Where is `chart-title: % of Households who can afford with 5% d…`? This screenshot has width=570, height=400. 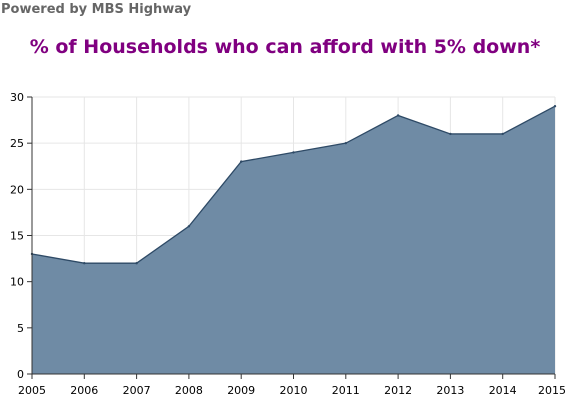 chart-title: % of Households who can afford with 5% d… is located at coordinates (285, 47).